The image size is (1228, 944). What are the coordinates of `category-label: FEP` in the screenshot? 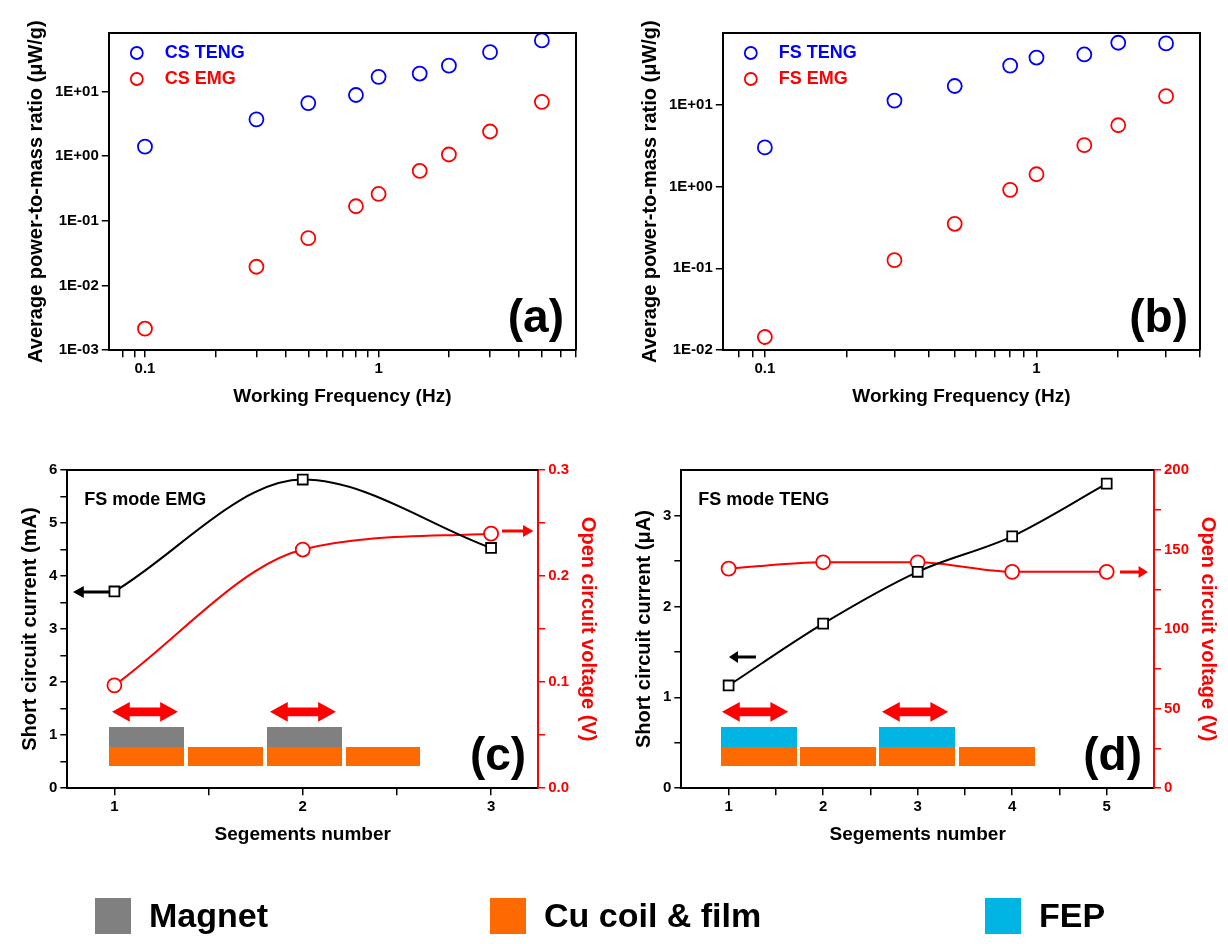 It's located at (1072, 915).